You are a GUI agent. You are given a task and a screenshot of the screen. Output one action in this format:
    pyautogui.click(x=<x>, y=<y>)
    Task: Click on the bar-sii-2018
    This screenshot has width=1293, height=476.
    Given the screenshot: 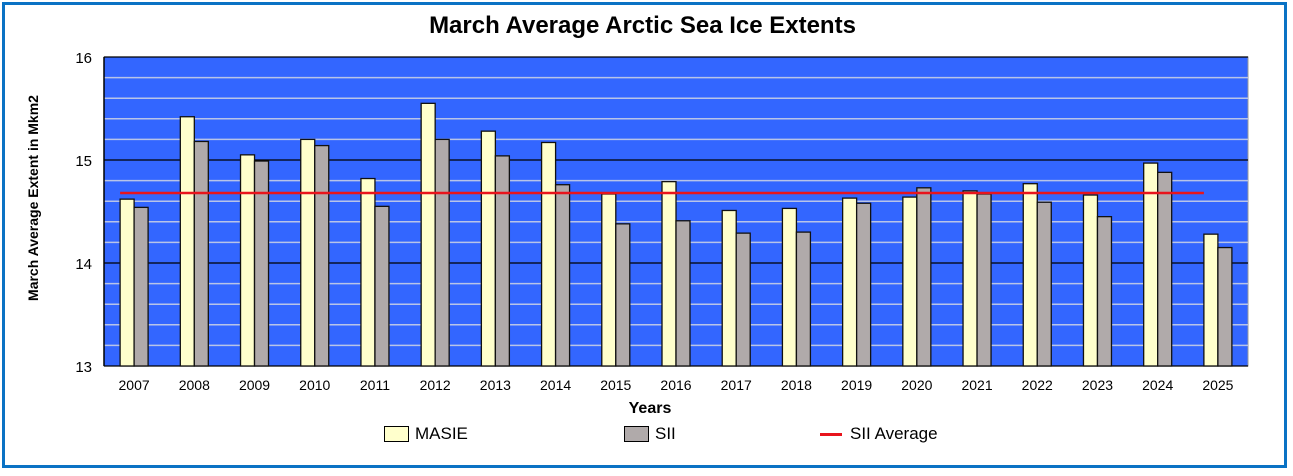 What is the action you would take?
    pyautogui.click(x=803, y=299)
    